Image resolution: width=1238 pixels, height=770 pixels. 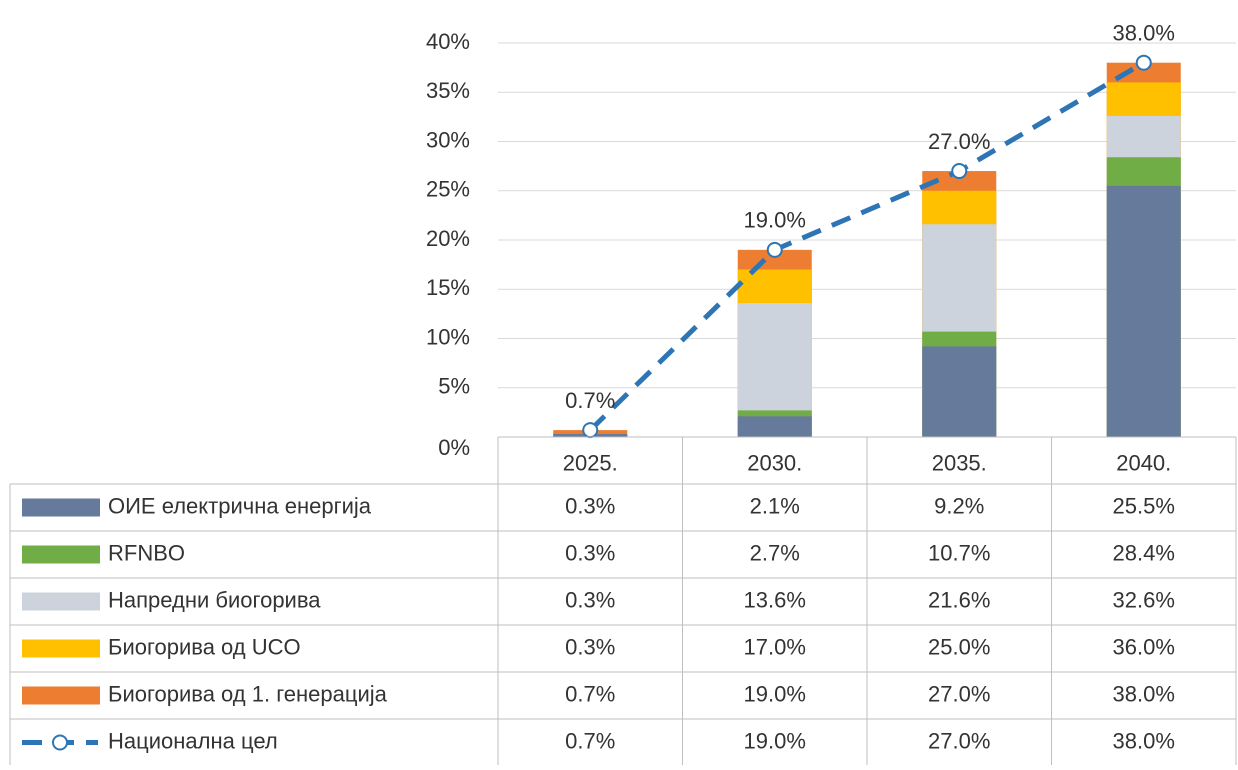 I want to click on legend-label: Напредни биогорива, so click(x=214, y=599).